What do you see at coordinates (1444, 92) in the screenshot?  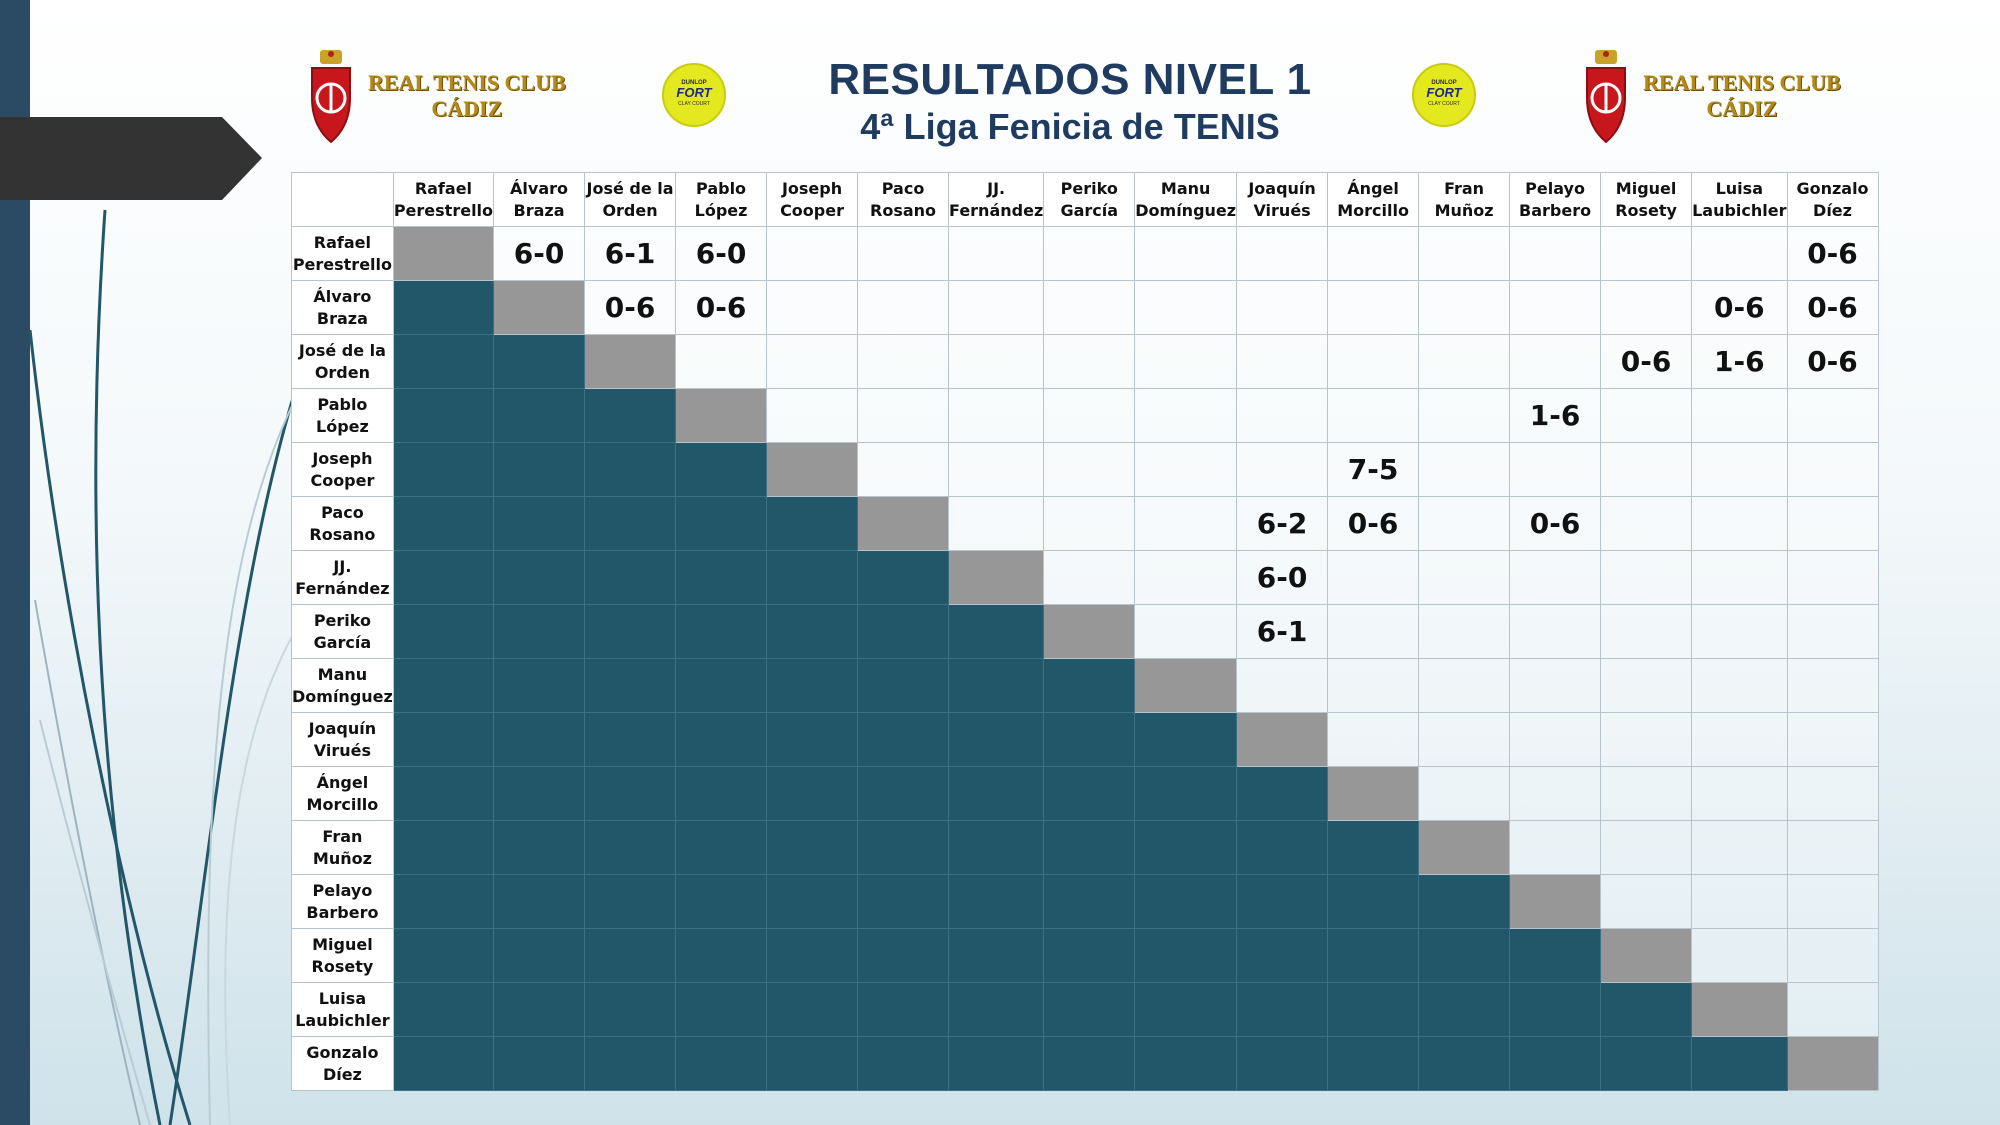 I see `sponsor-model: FORT` at bounding box center [1444, 92].